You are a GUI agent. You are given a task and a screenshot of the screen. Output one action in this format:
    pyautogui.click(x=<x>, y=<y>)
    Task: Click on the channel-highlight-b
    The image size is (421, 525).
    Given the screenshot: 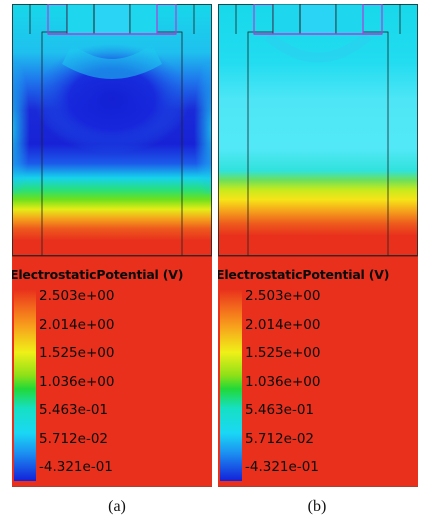 What is the action you would take?
    pyautogui.click(x=318, y=47)
    